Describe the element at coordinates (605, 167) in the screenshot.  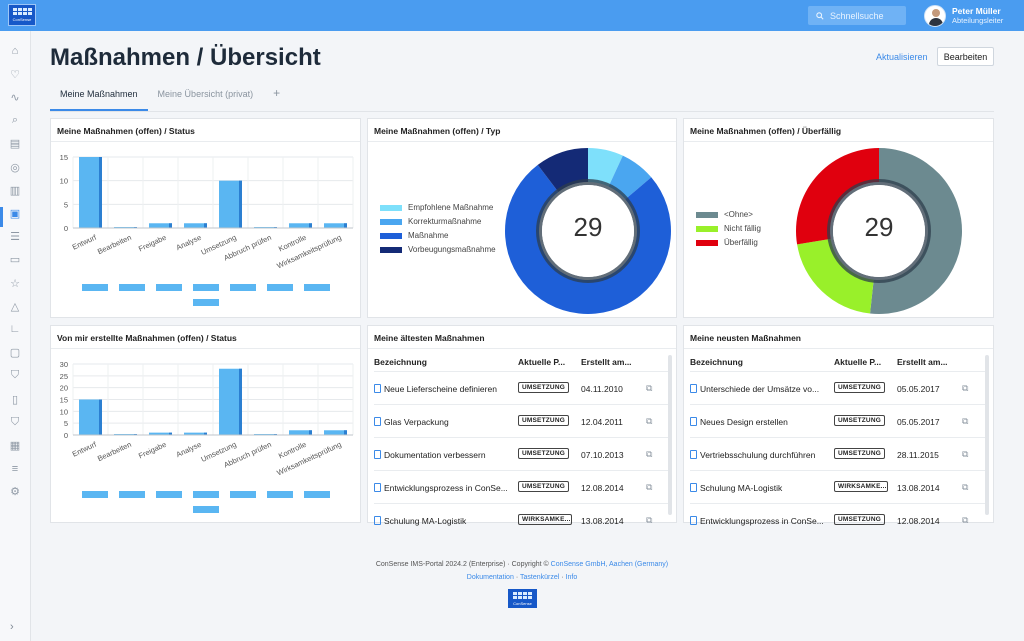
I see `slice-empfohlene-maßnahme` at that location.